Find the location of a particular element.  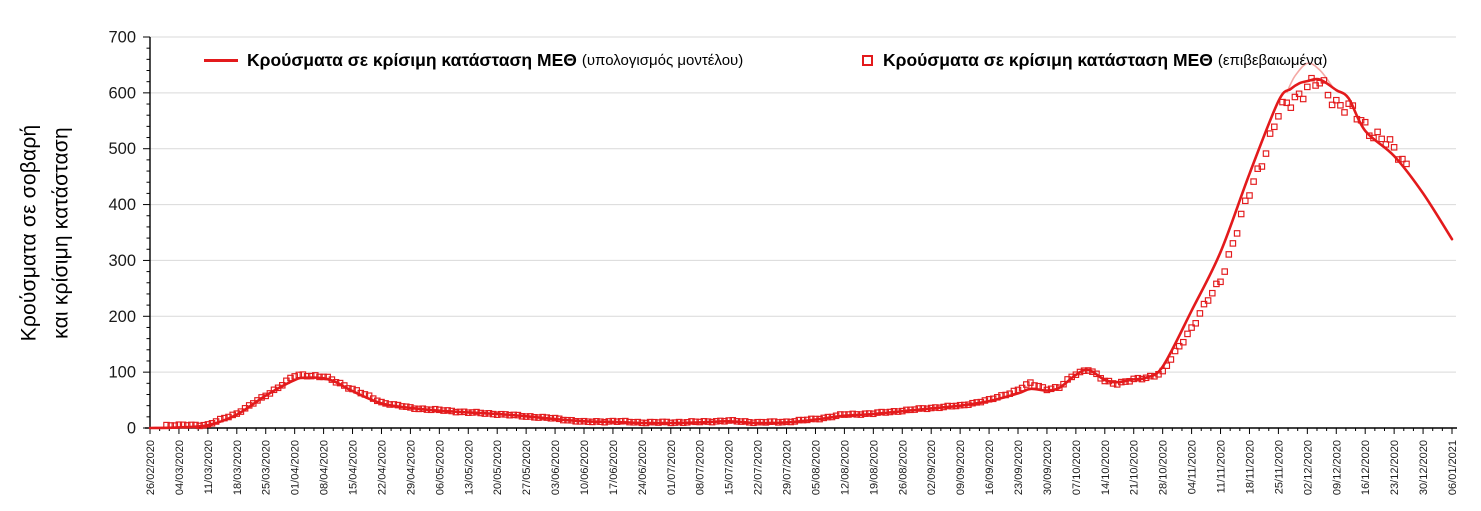

legend-model-label: Κρούσματα σε κρίσιμη κατάσταση ΜΕΘ is located at coordinates (412, 59).